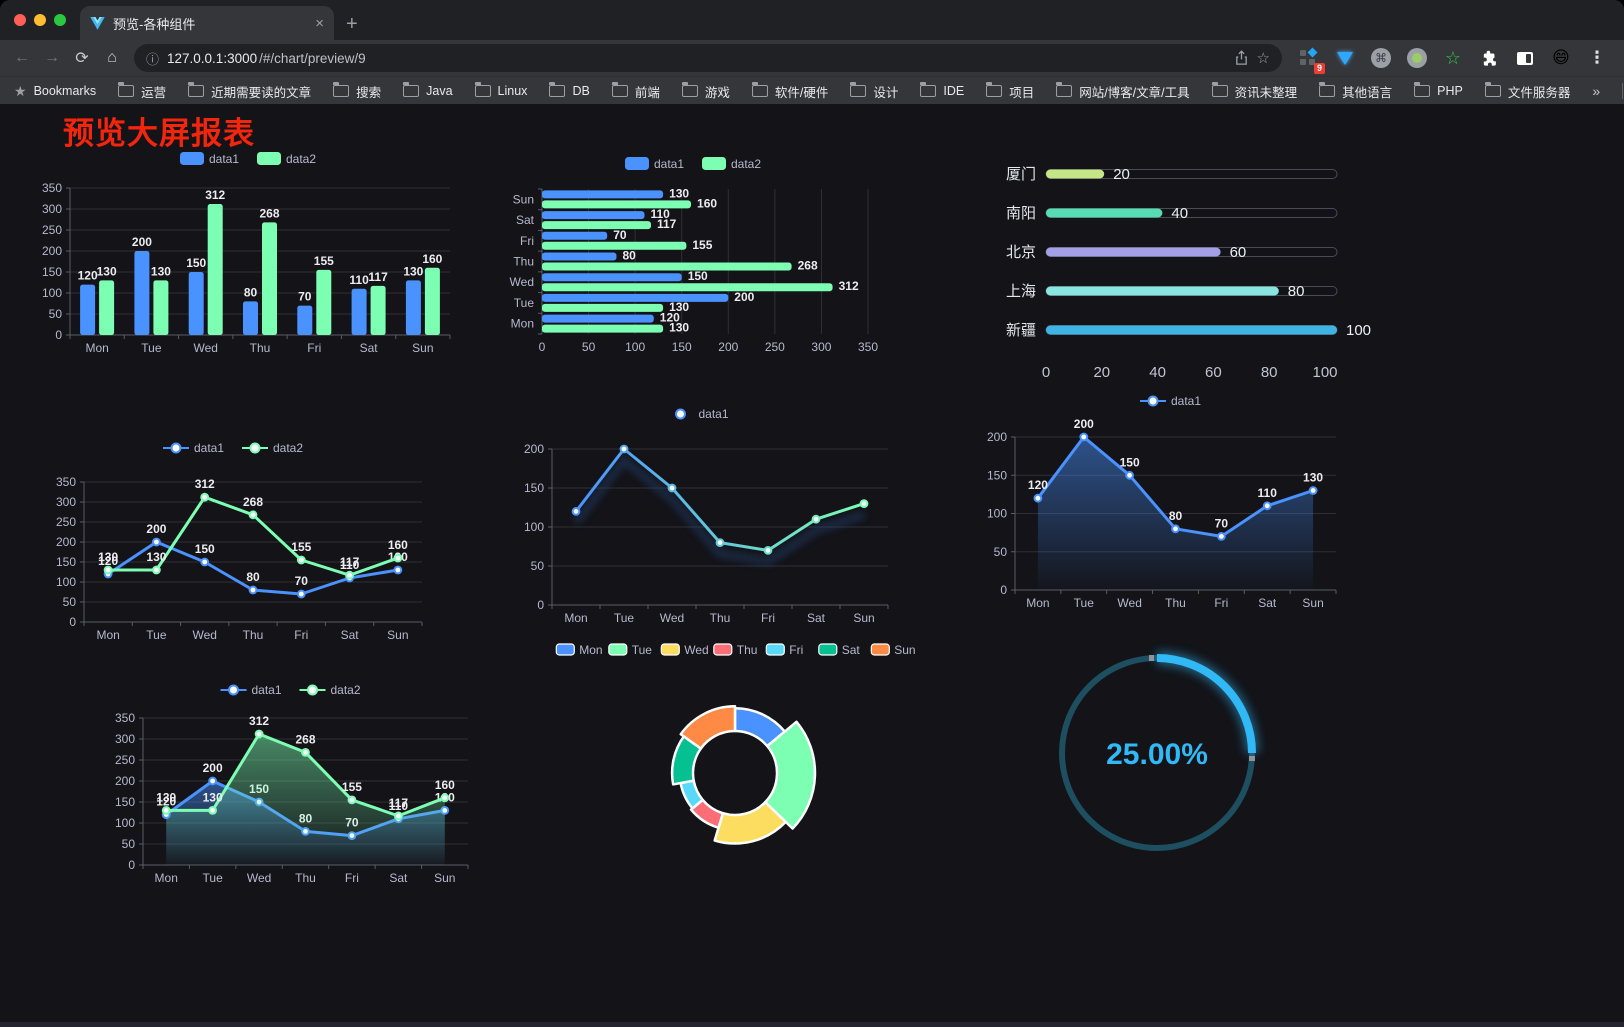 Image resolution: width=1624 pixels, height=1027 pixels. What do you see at coordinates (112, 57) in the screenshot?
I see `home-icon: ⌂` at bounding box center [112, 57].